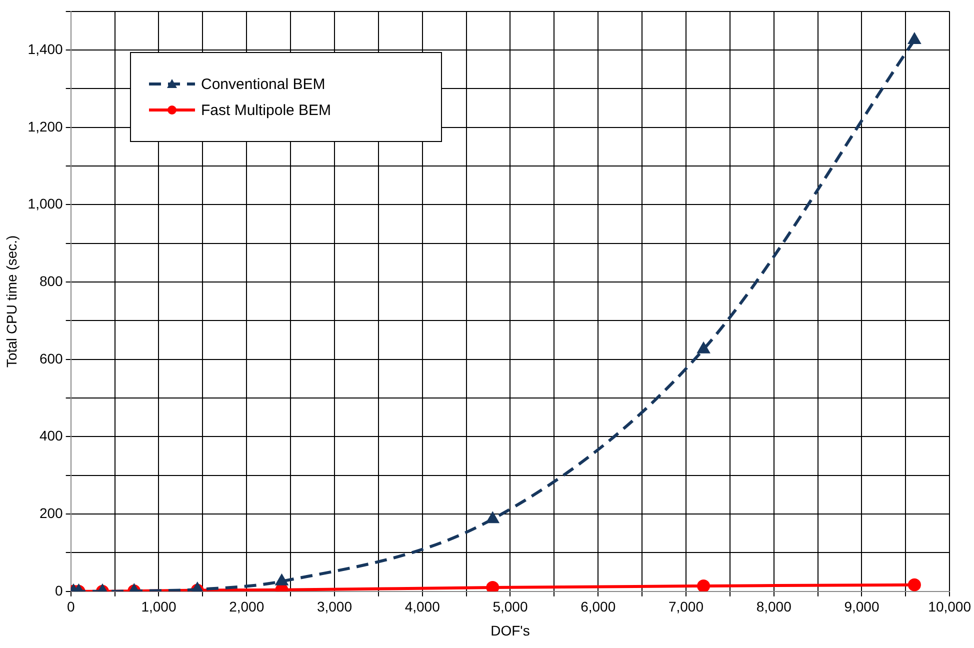  Describe the element at coordinates (266, 110) in the screenshot. I see `legend-label: Fast Multipole BEM` at that location.